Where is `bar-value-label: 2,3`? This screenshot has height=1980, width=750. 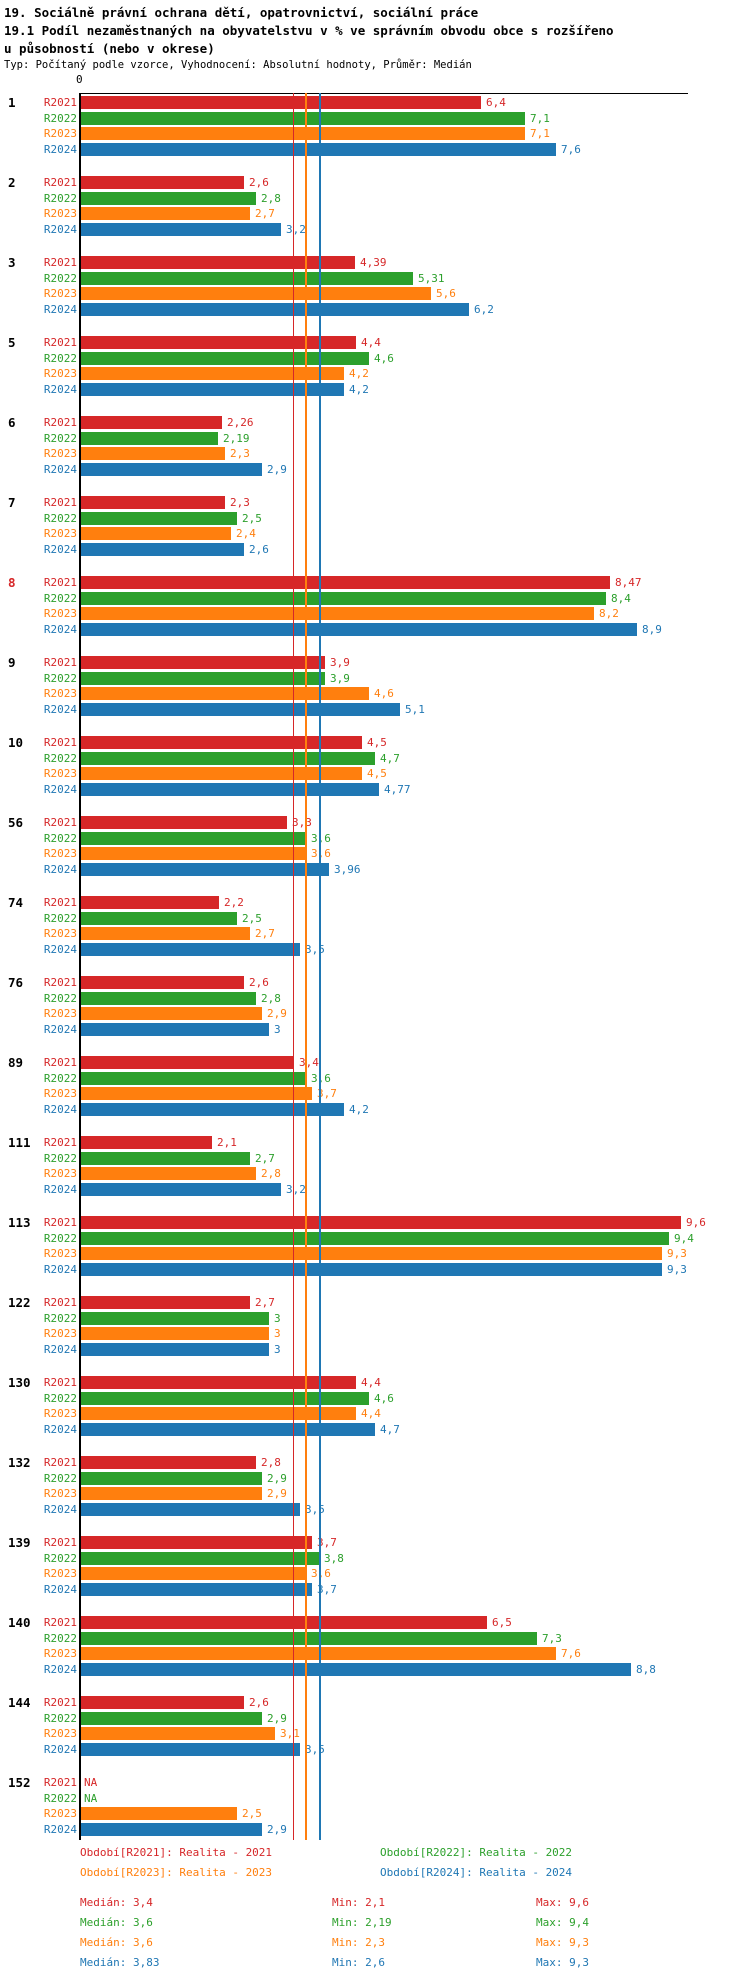
bar-value-label: 2,3 is located at coordinates (240, 453).